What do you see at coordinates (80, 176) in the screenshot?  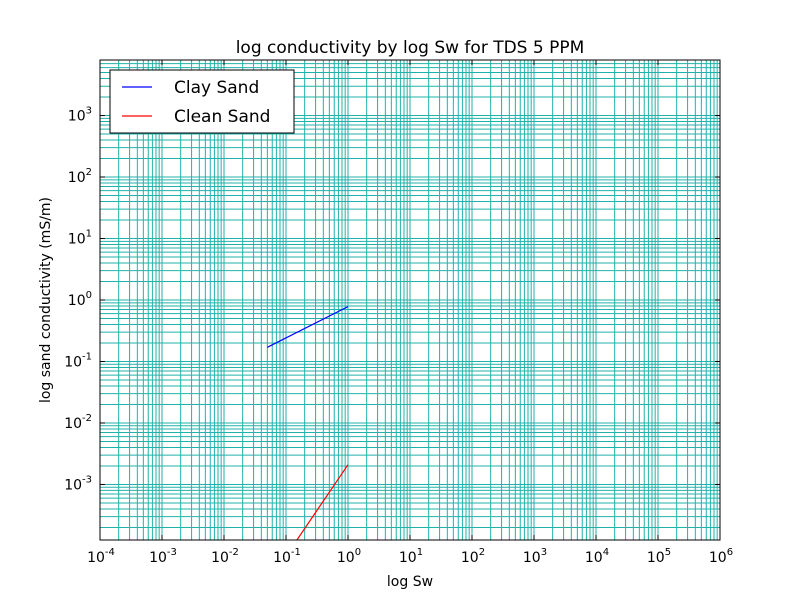 I see `y-tick-label: 10²` at bounding box center [80, 176].